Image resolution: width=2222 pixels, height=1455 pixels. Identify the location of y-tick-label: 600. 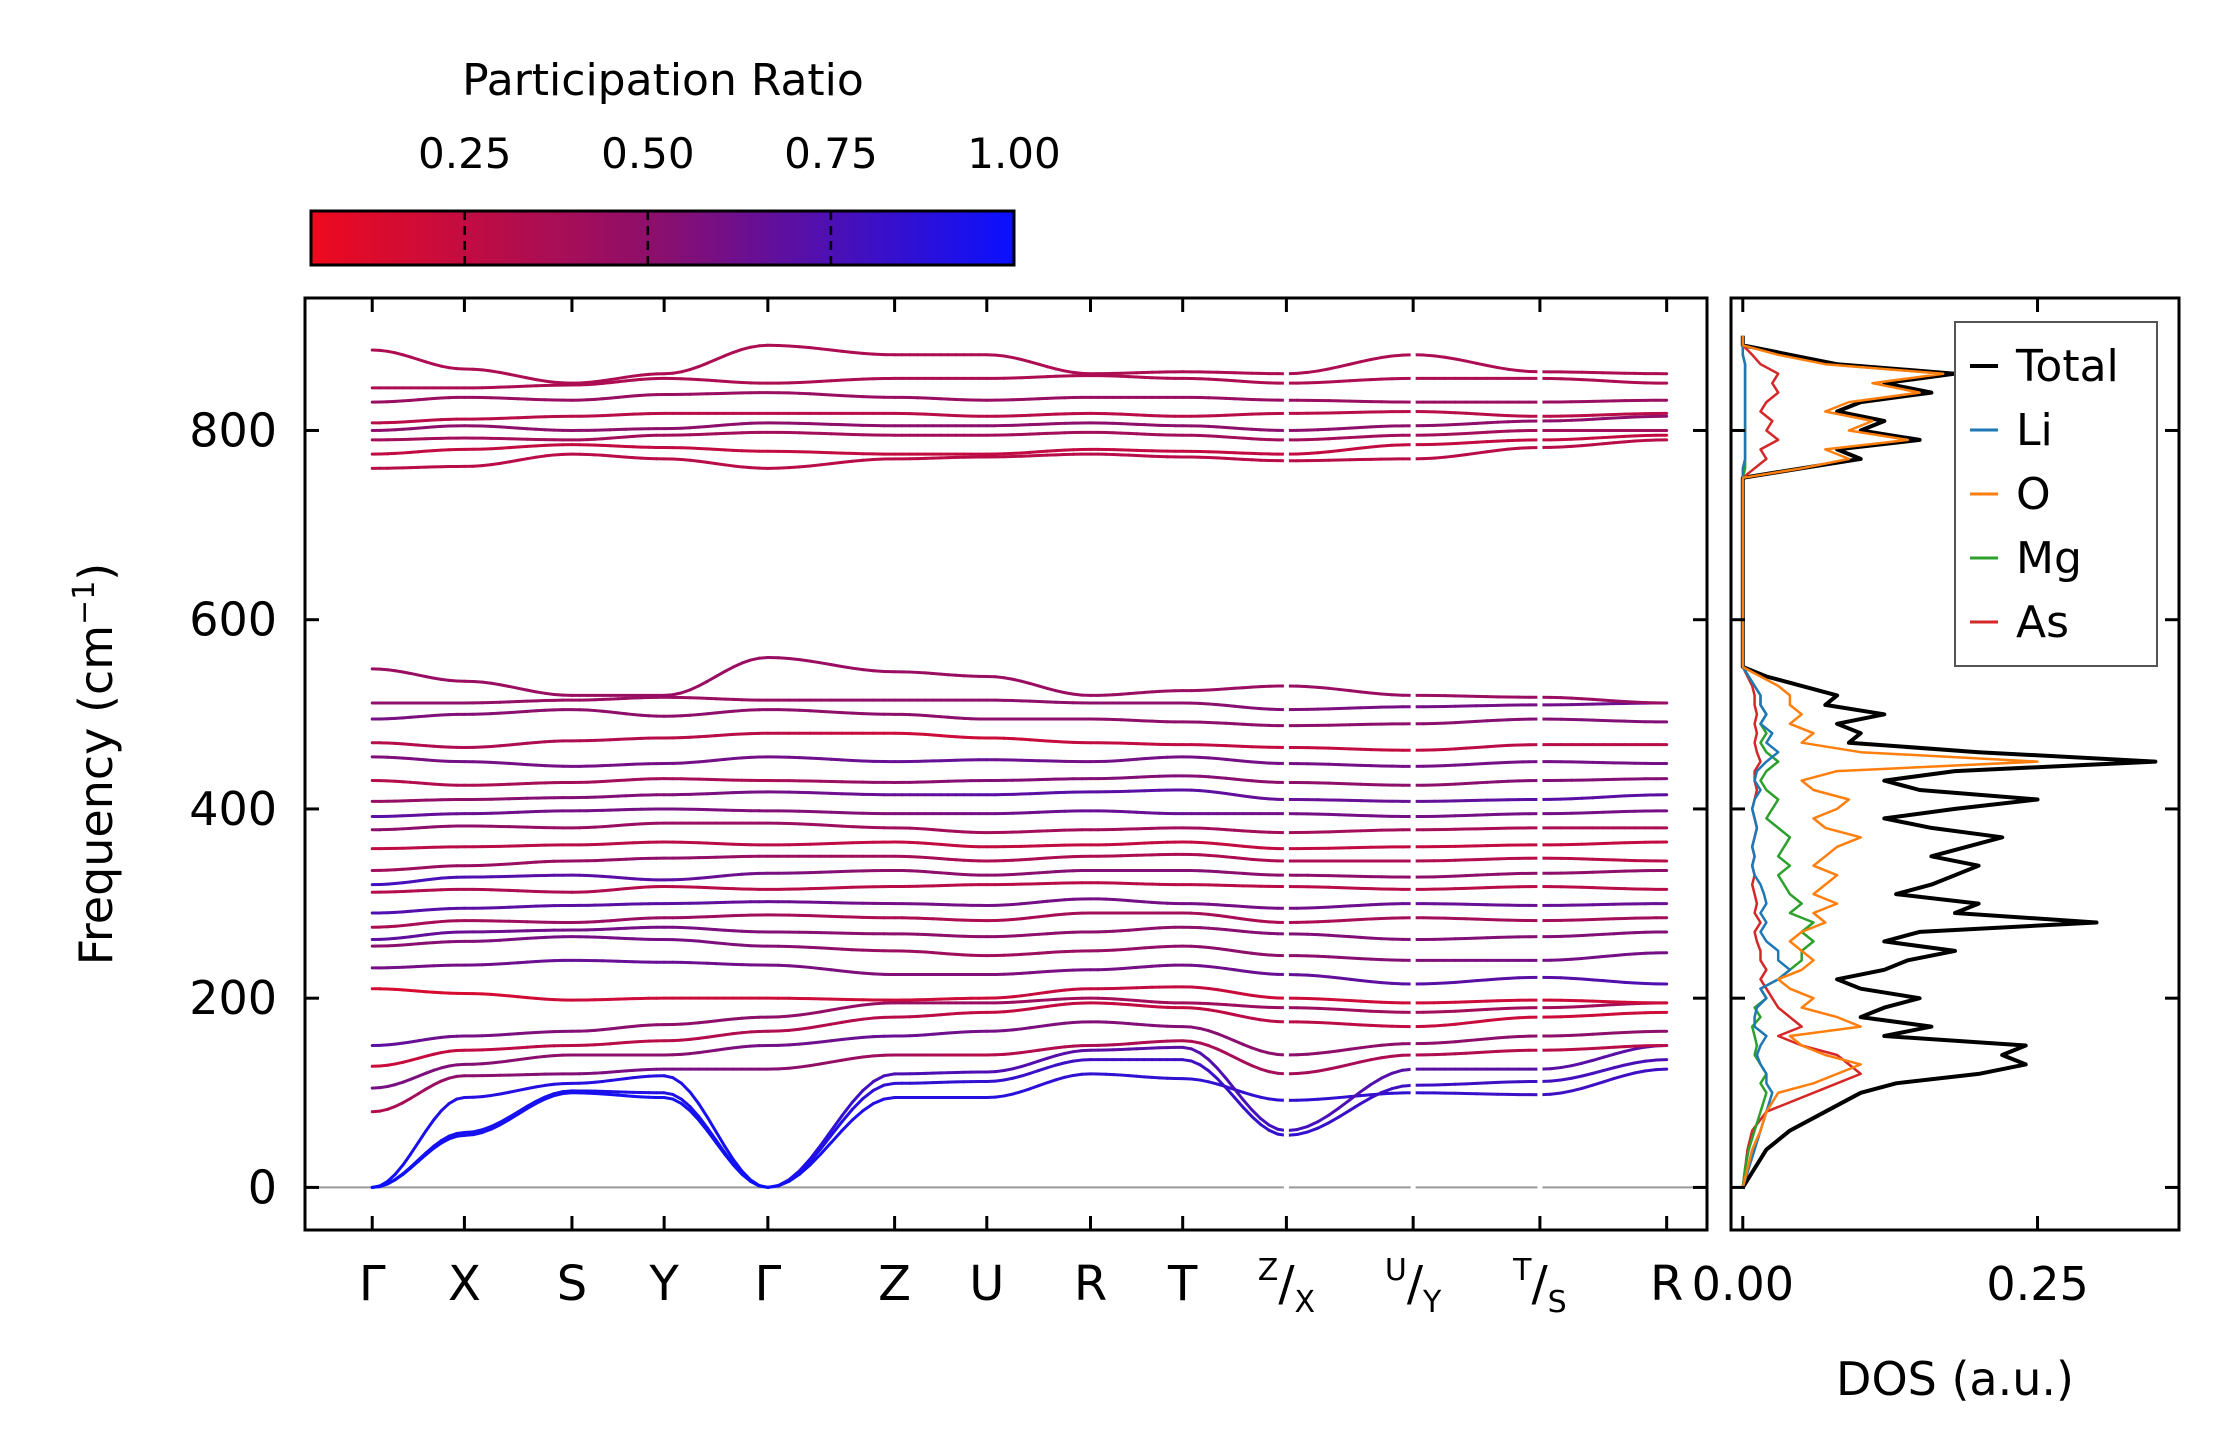
(233, 620).